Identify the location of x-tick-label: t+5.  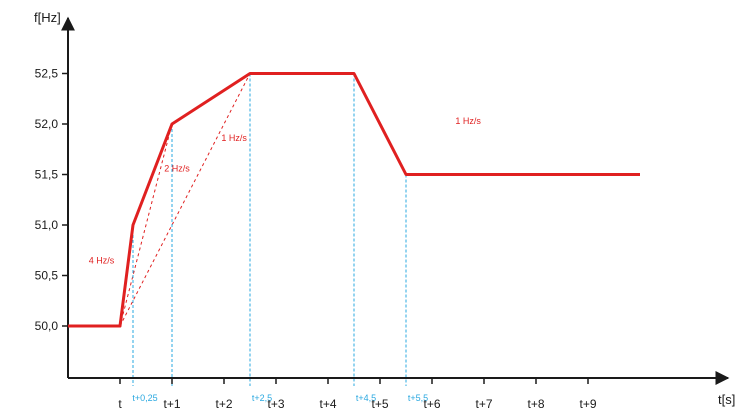
(379, 404).